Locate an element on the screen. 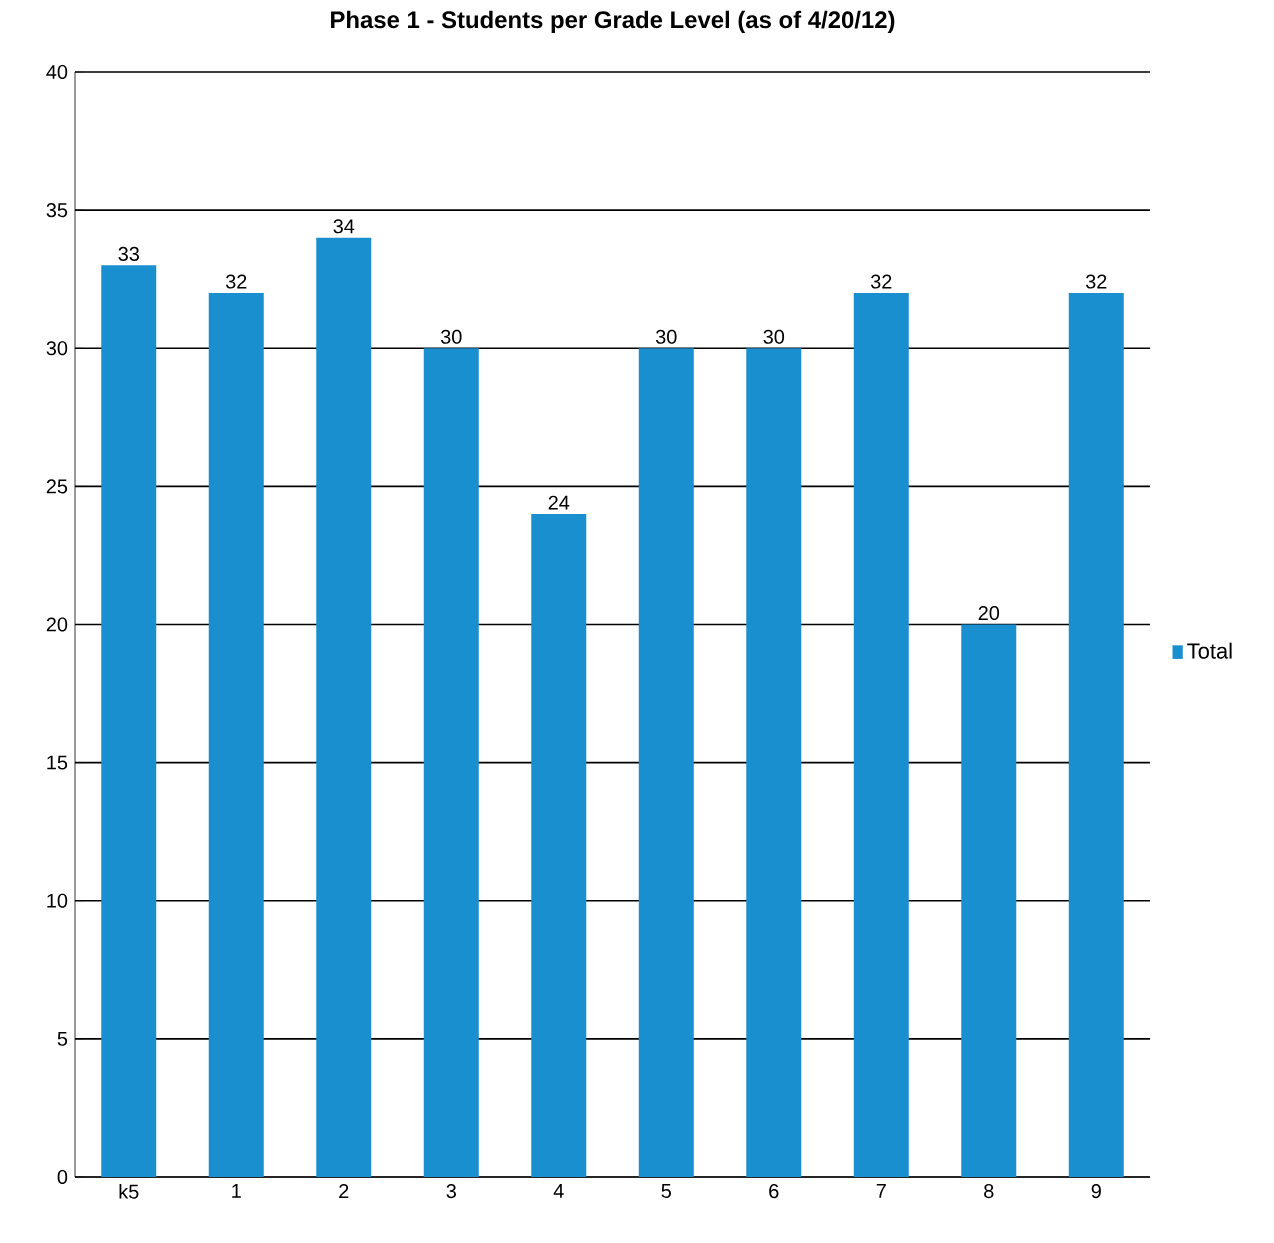  legend-label: Total is located at coordinates (1209, 650).